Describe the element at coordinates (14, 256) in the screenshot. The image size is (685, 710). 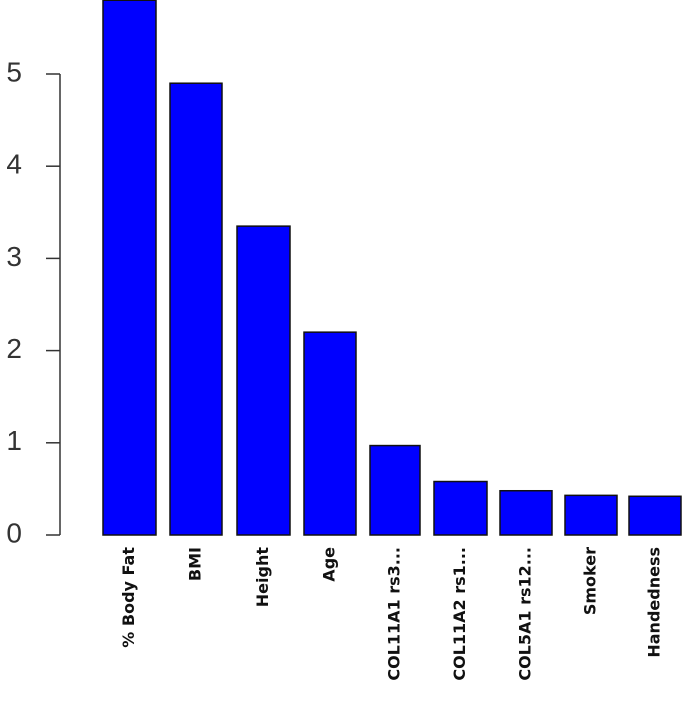
I see `y-tick-label: 3` at that location.